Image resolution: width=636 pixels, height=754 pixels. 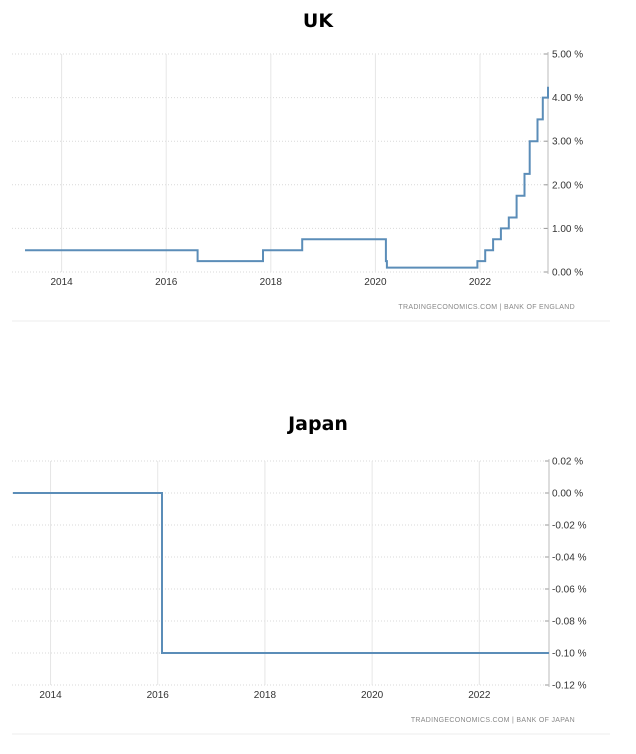 What do you see at coordinates (318, 21) in the screenshot?
I see `chart-title-uk: UK` at bounding box center [318, 21].